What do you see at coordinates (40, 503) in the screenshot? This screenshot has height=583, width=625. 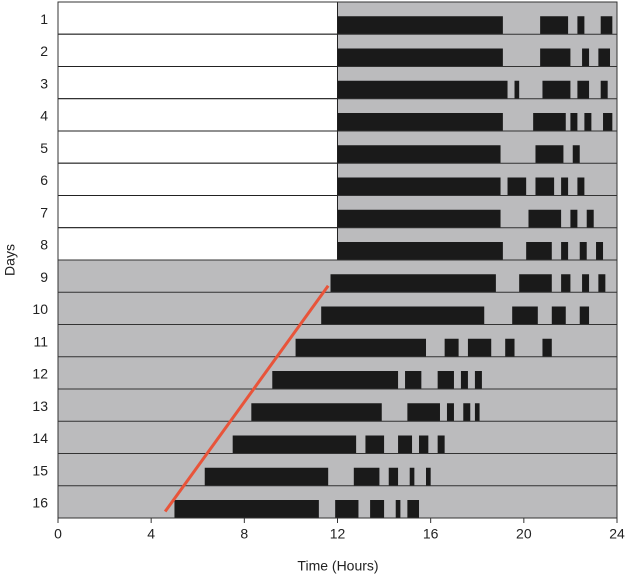 I see `day-label: 16` at bounding box center [40, 503].